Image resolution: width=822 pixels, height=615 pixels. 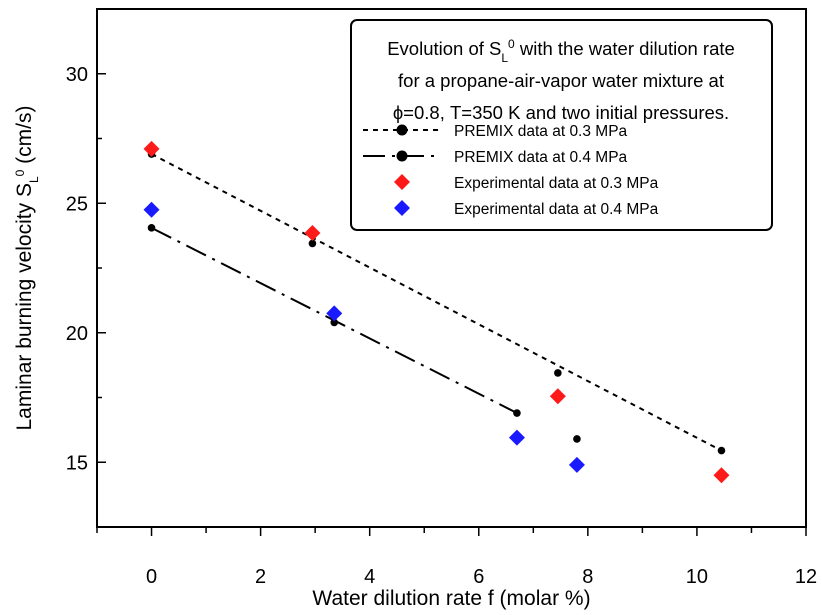 I want to click on x-tick-label: 10, so click(x=697, y=577).